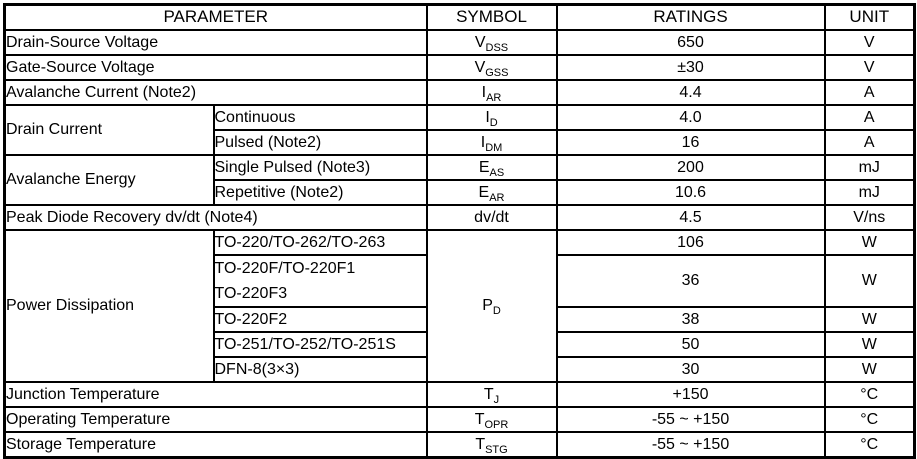 The width and height of the screenshot is (917, 459). I want to click on symbol-sub: DM, so click(494, 148).